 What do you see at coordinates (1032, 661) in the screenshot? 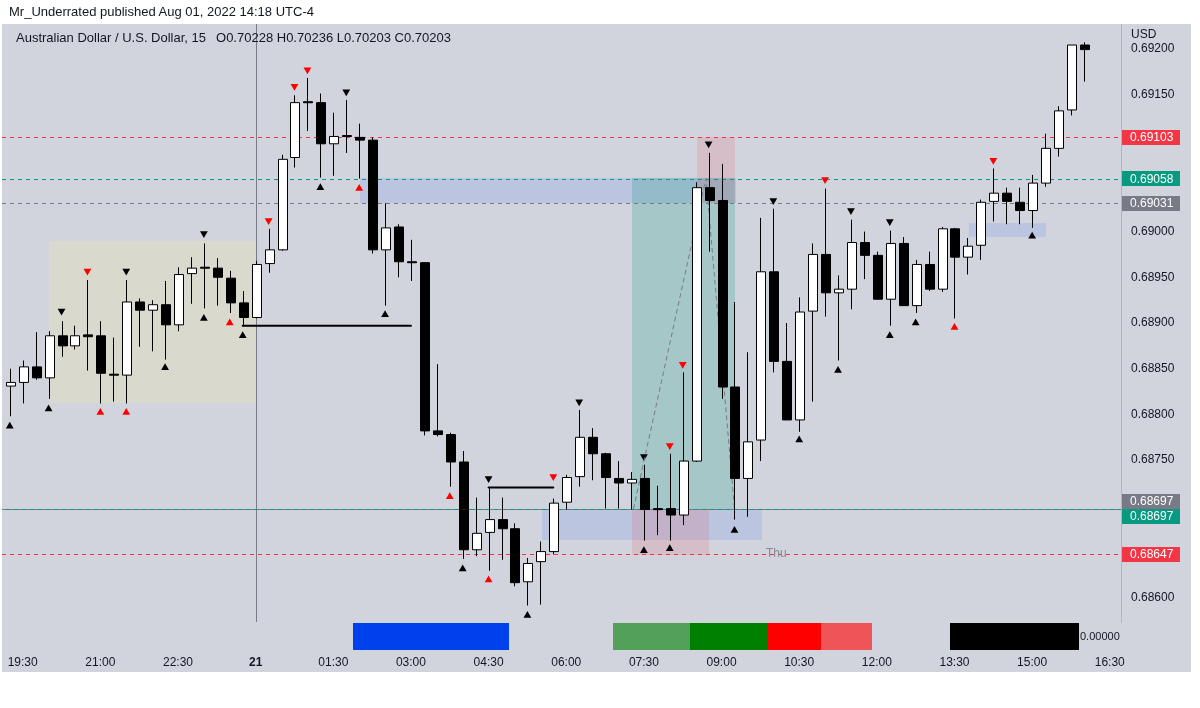
I see `x-tick-label: 15:00` at bounding box center [1032, 661].